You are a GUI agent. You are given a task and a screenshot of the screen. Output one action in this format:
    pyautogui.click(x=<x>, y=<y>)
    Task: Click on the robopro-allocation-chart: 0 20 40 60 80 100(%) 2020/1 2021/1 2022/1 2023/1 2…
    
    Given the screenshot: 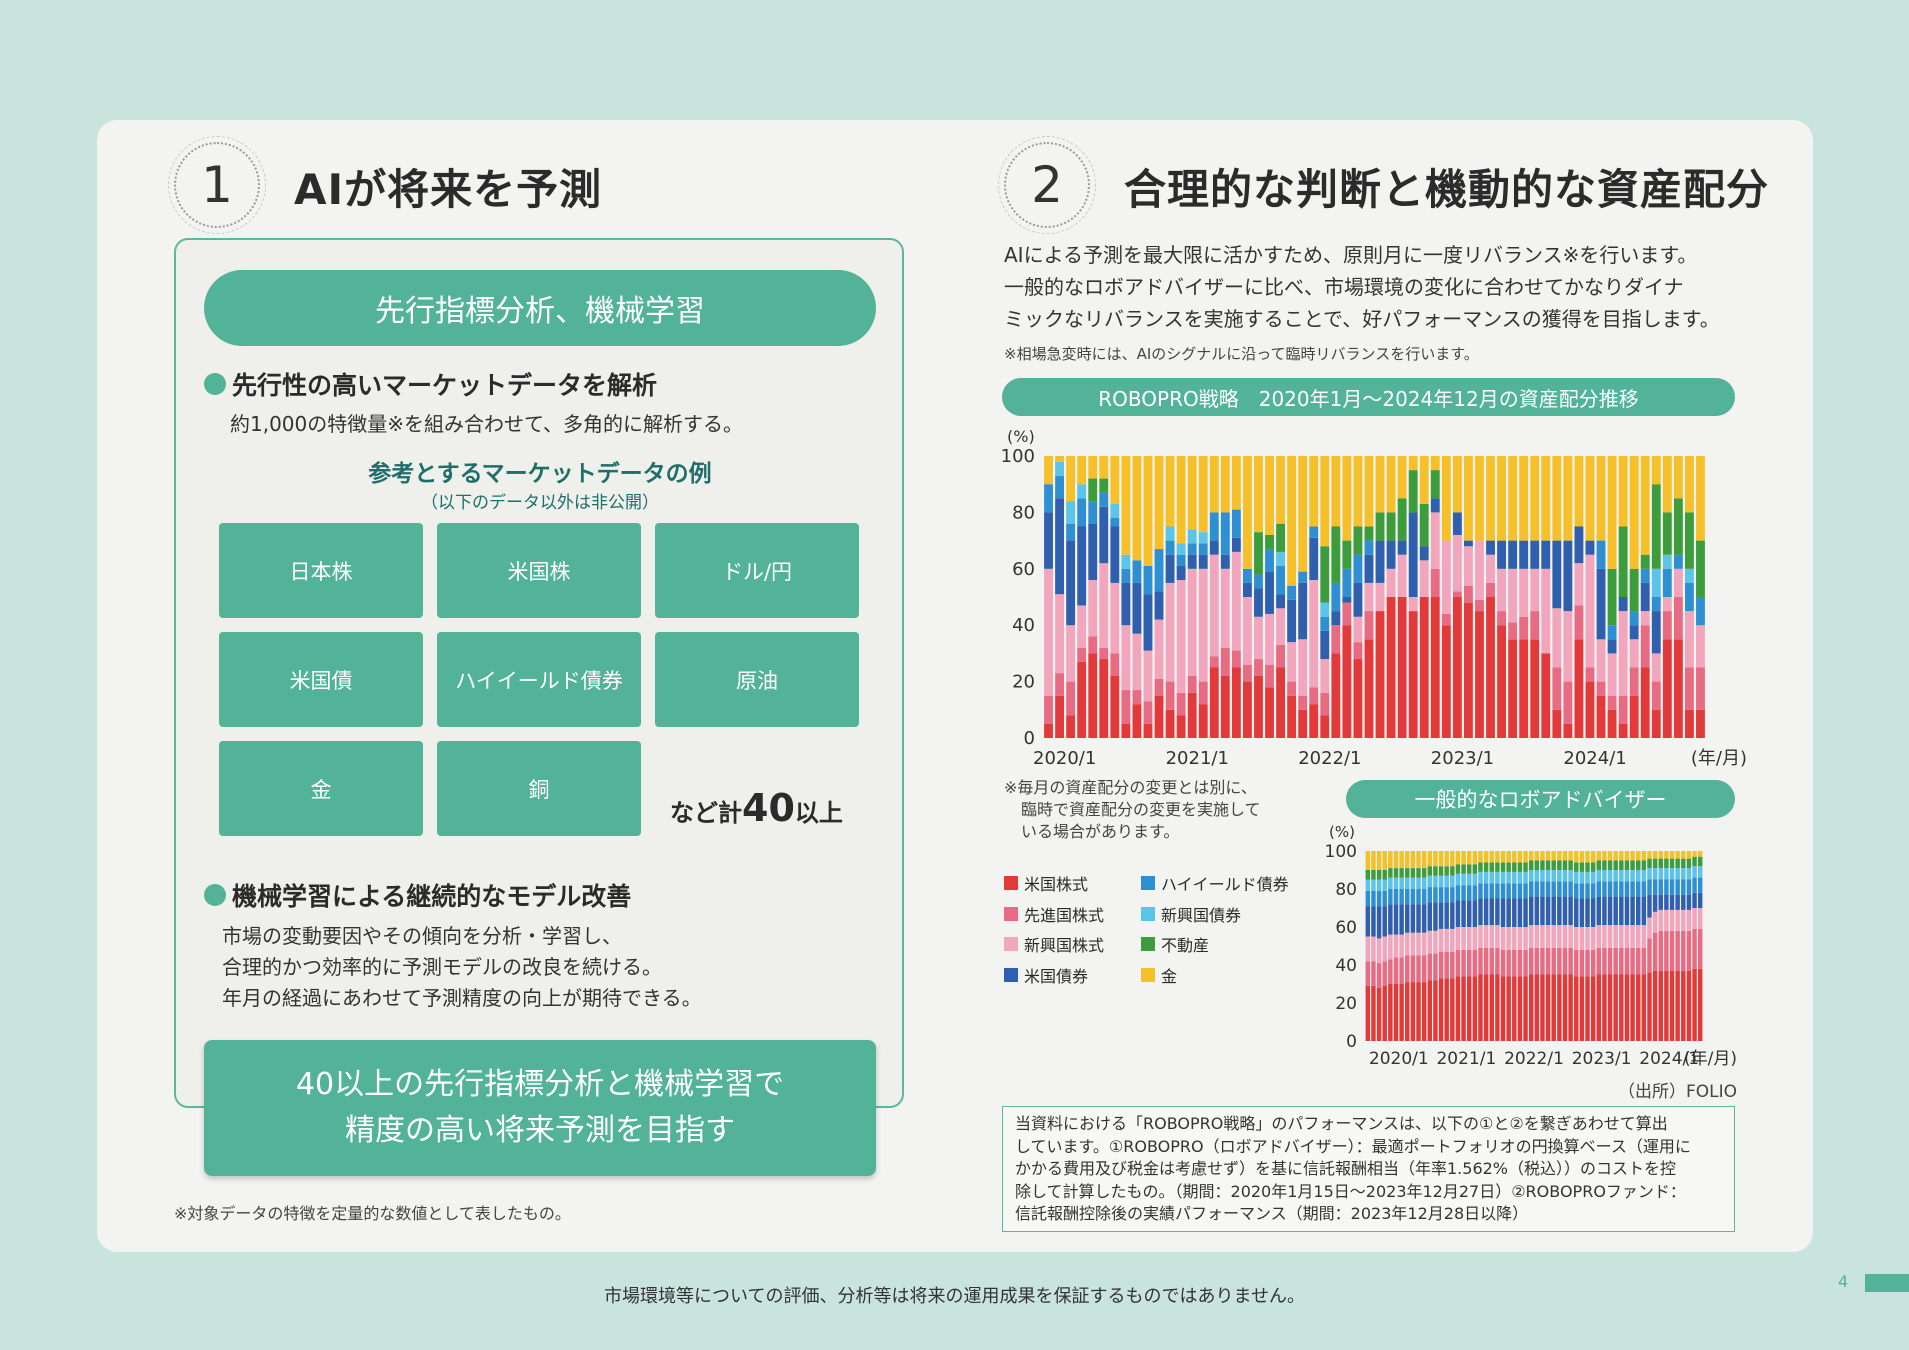 What is the action you would take?
    pyautogui.click(x=1374, y=598)
    